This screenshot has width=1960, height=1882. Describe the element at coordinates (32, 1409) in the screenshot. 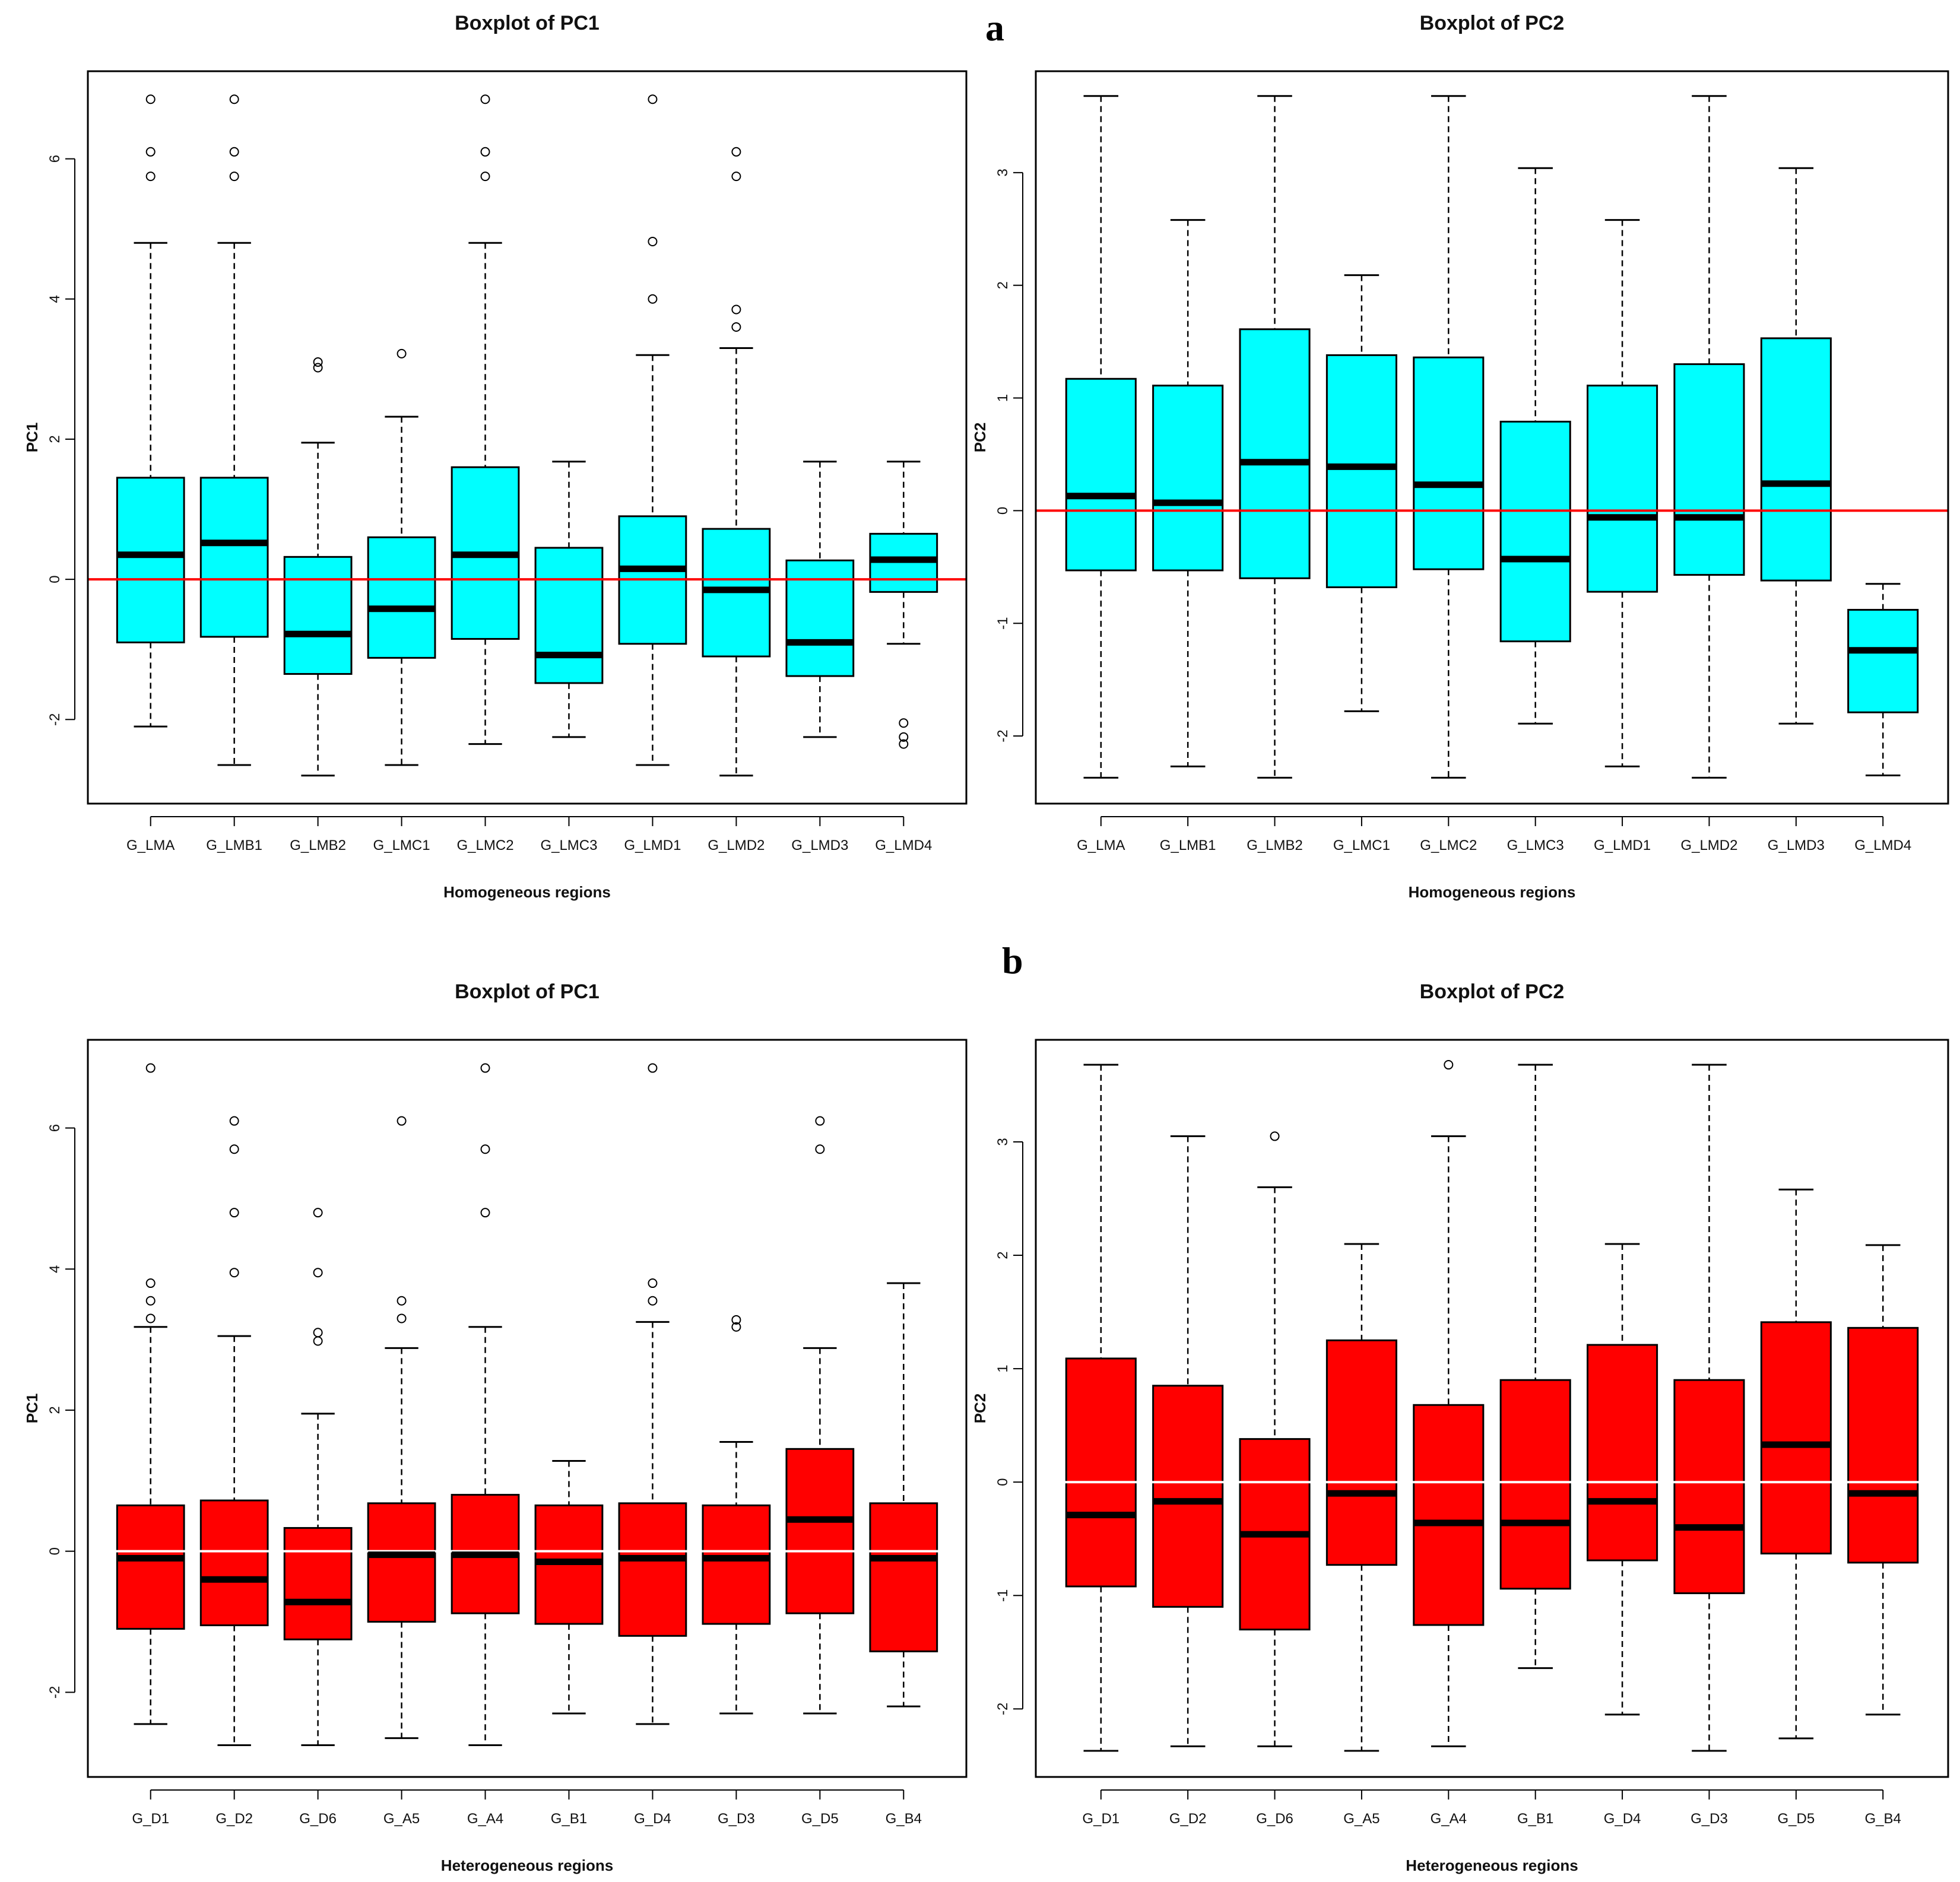

I see `p3-y-axis-label: PC1` at that location.